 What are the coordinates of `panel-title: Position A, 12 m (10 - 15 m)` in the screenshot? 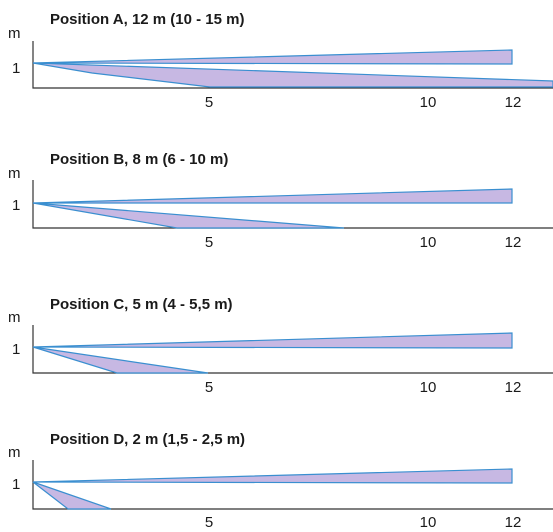 It's located at (147, 19).